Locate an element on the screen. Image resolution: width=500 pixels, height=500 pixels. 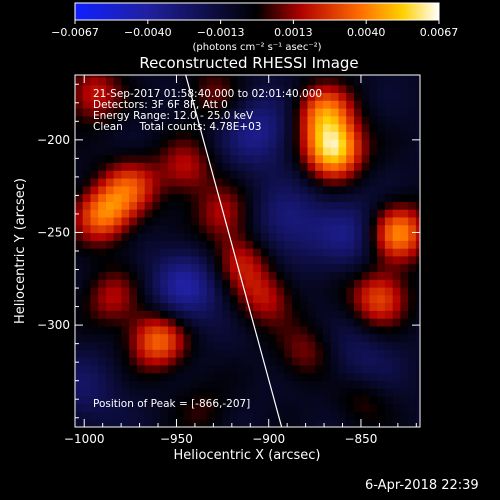
x-tick-label: −900 is located at coordinates (268, 439).